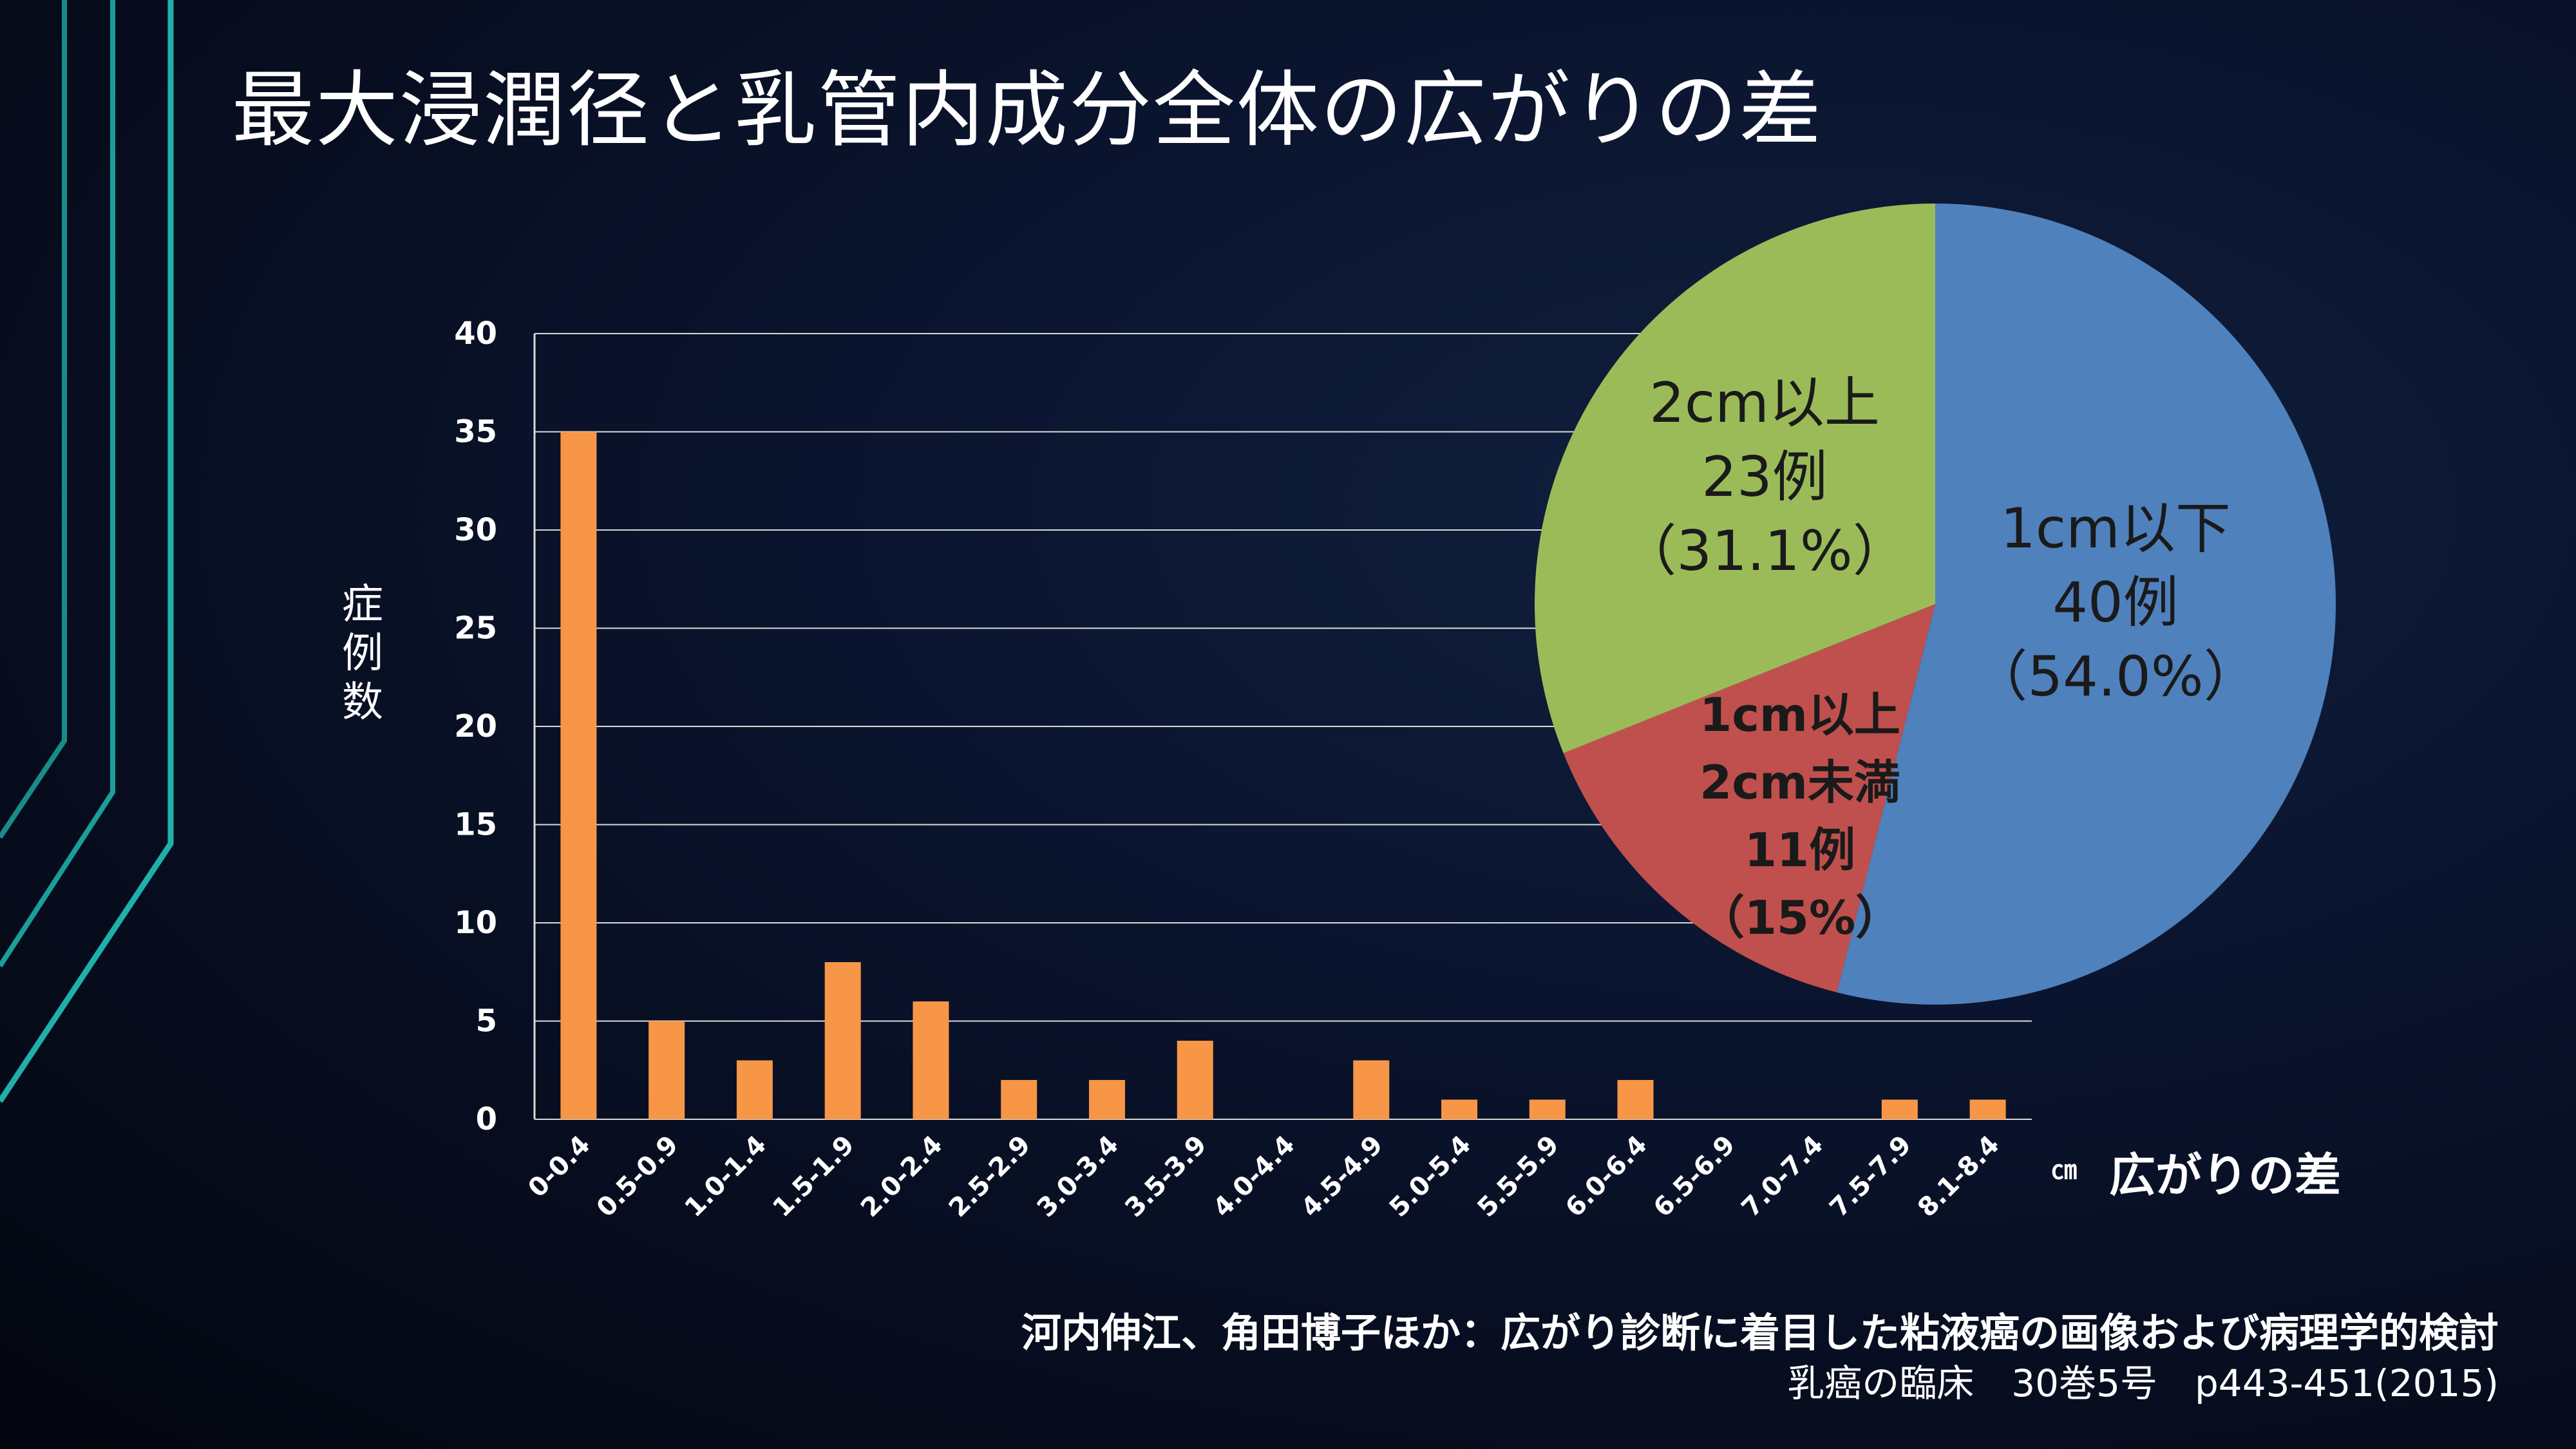 The width and height of the screenshot is (2576, 1449). I want to click on x-tick-label: 1.0-1.4, so click(725, 1176).